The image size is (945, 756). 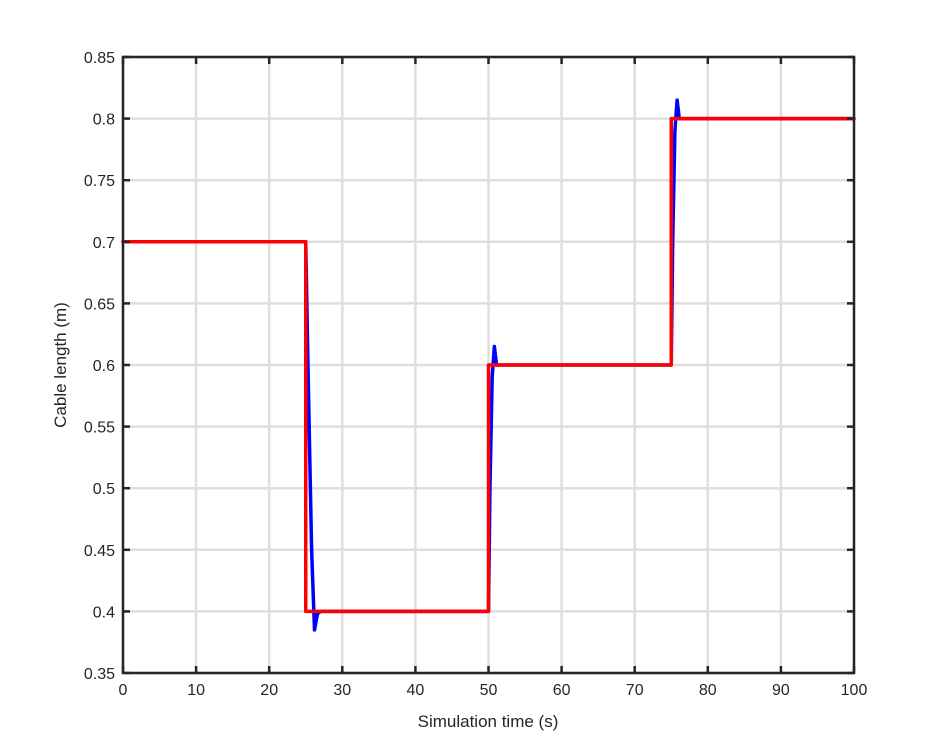 I want to click on y-tick-label: 0.8, so click(x=104, y=120).